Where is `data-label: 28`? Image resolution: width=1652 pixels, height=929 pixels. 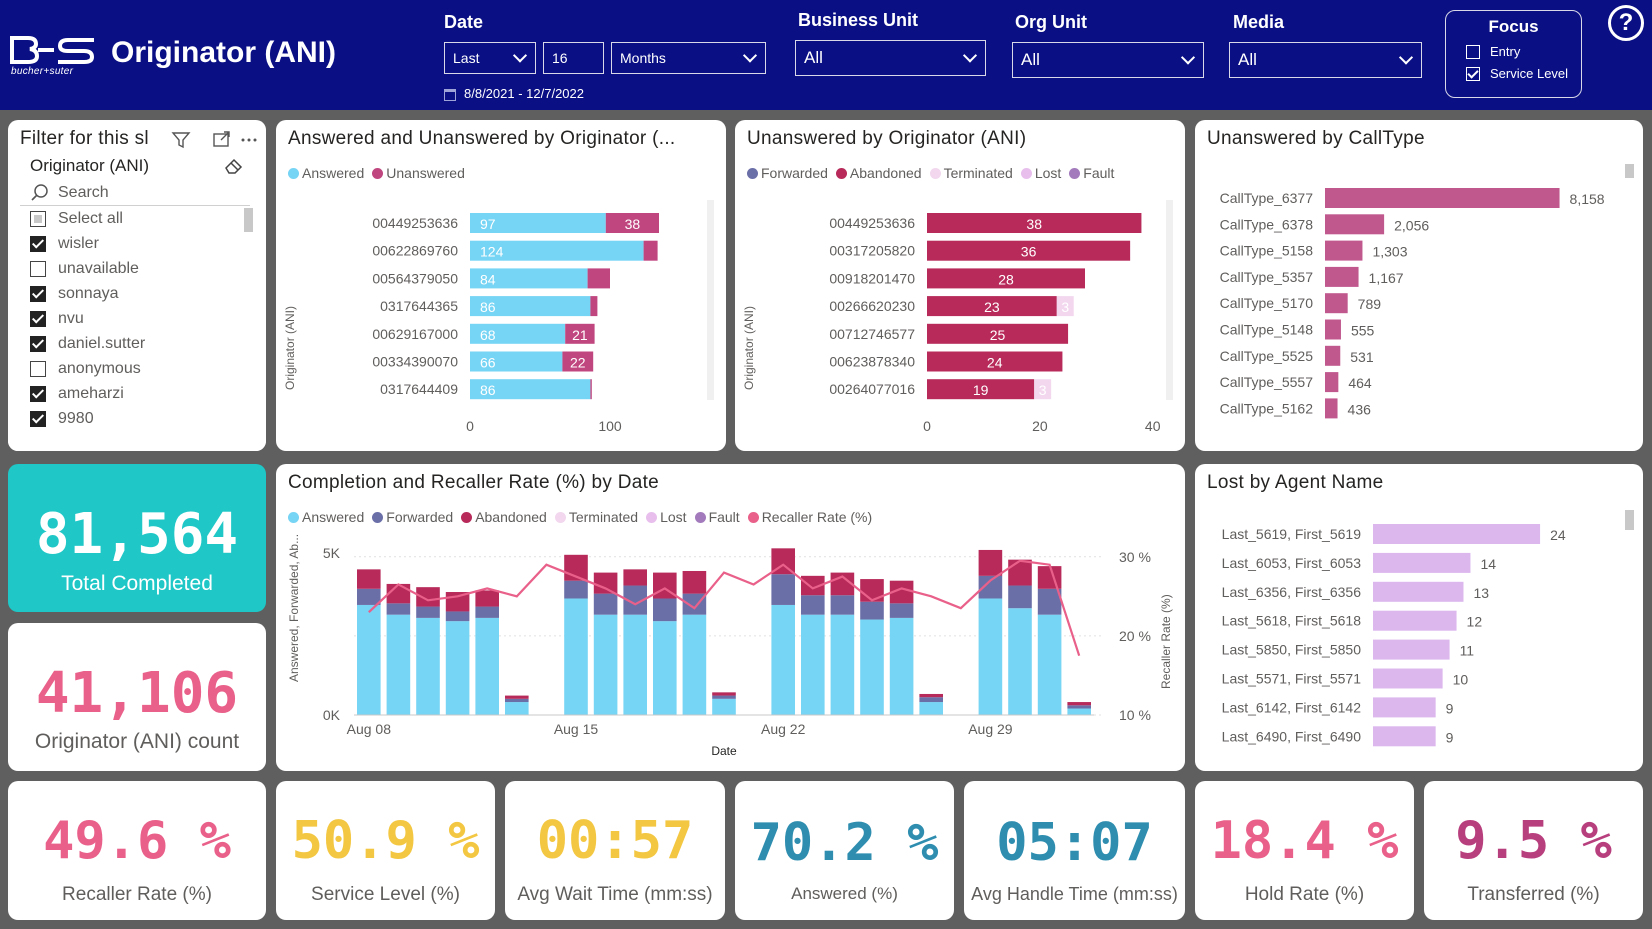
data-label: 28 is located at coordinates (1006, 279).